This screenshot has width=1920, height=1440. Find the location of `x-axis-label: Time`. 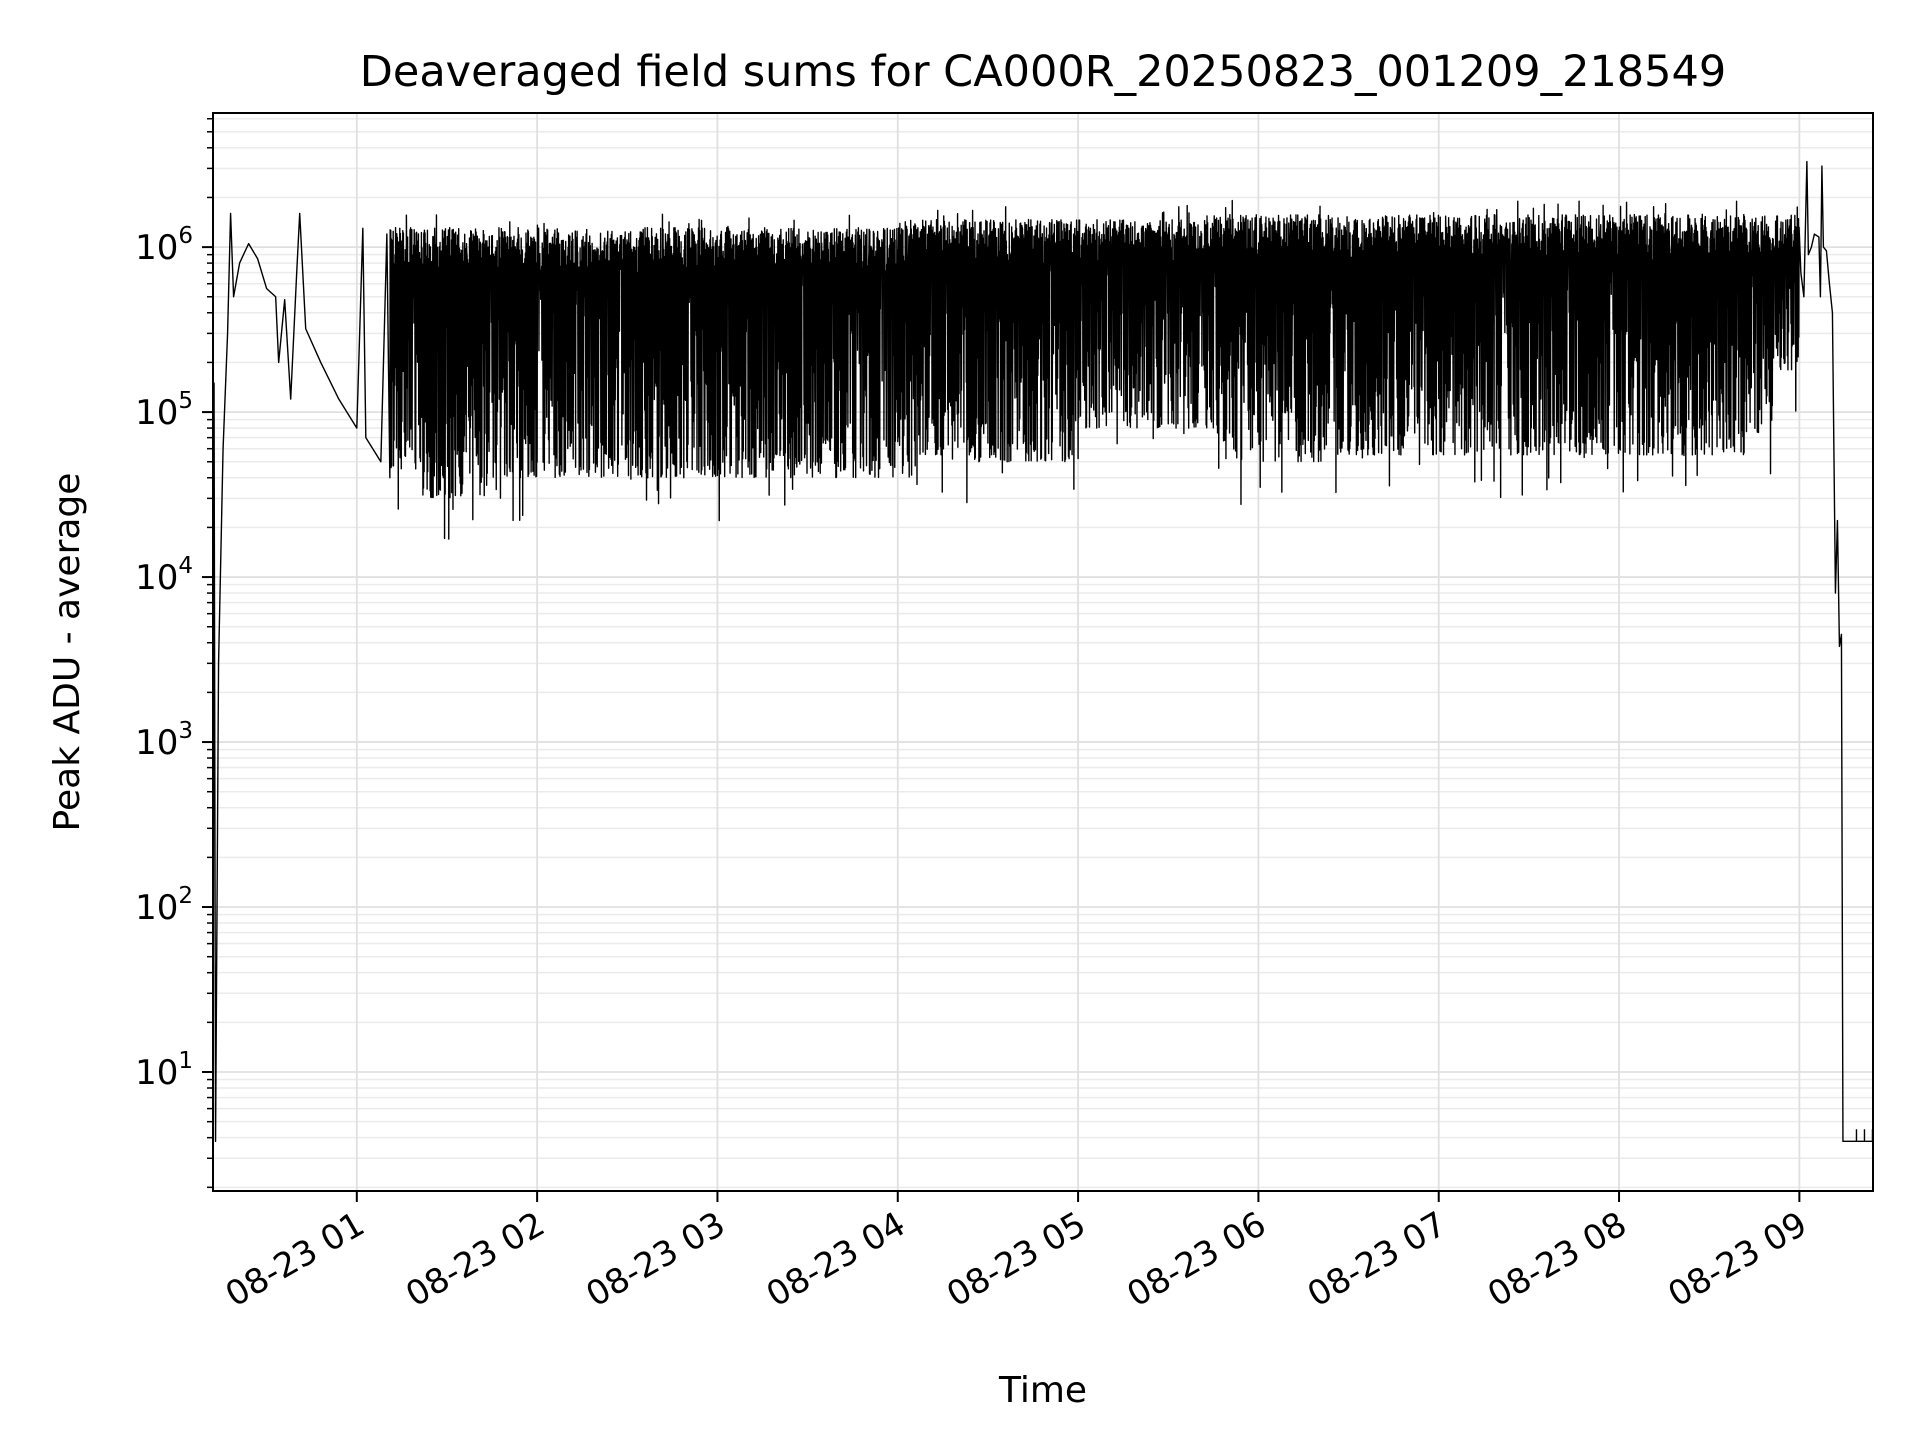

x-axis-label: Time is located at coordinates (1042, 1390).